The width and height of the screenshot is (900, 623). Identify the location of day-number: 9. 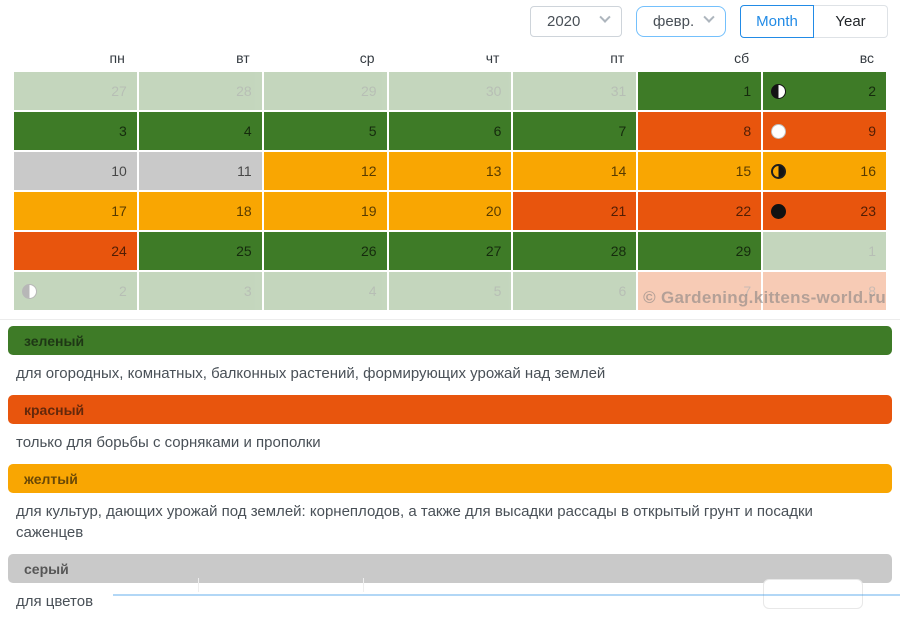
(872, 131).